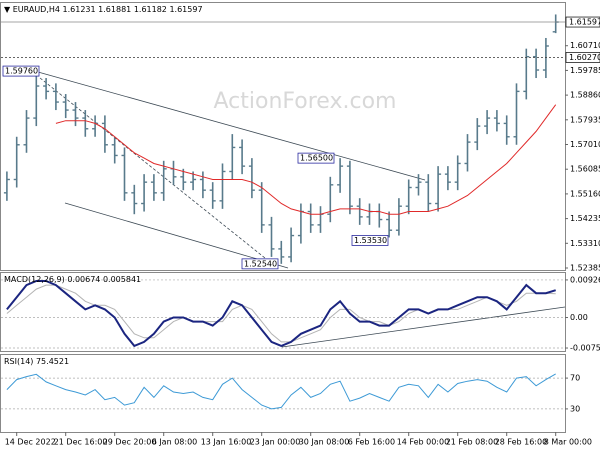 This screenshot has height=450, width=600. Describe the element at coordinates (52, 361) in the screenshot. I see `rsi-value: 75.4521` at that location.